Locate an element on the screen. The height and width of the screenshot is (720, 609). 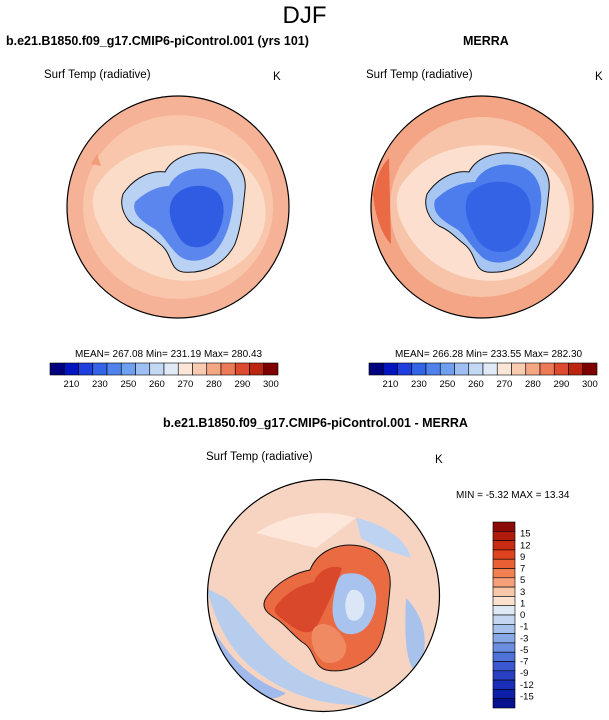
colorbar-tick-label: 1 is located at coordinates (522, 603).